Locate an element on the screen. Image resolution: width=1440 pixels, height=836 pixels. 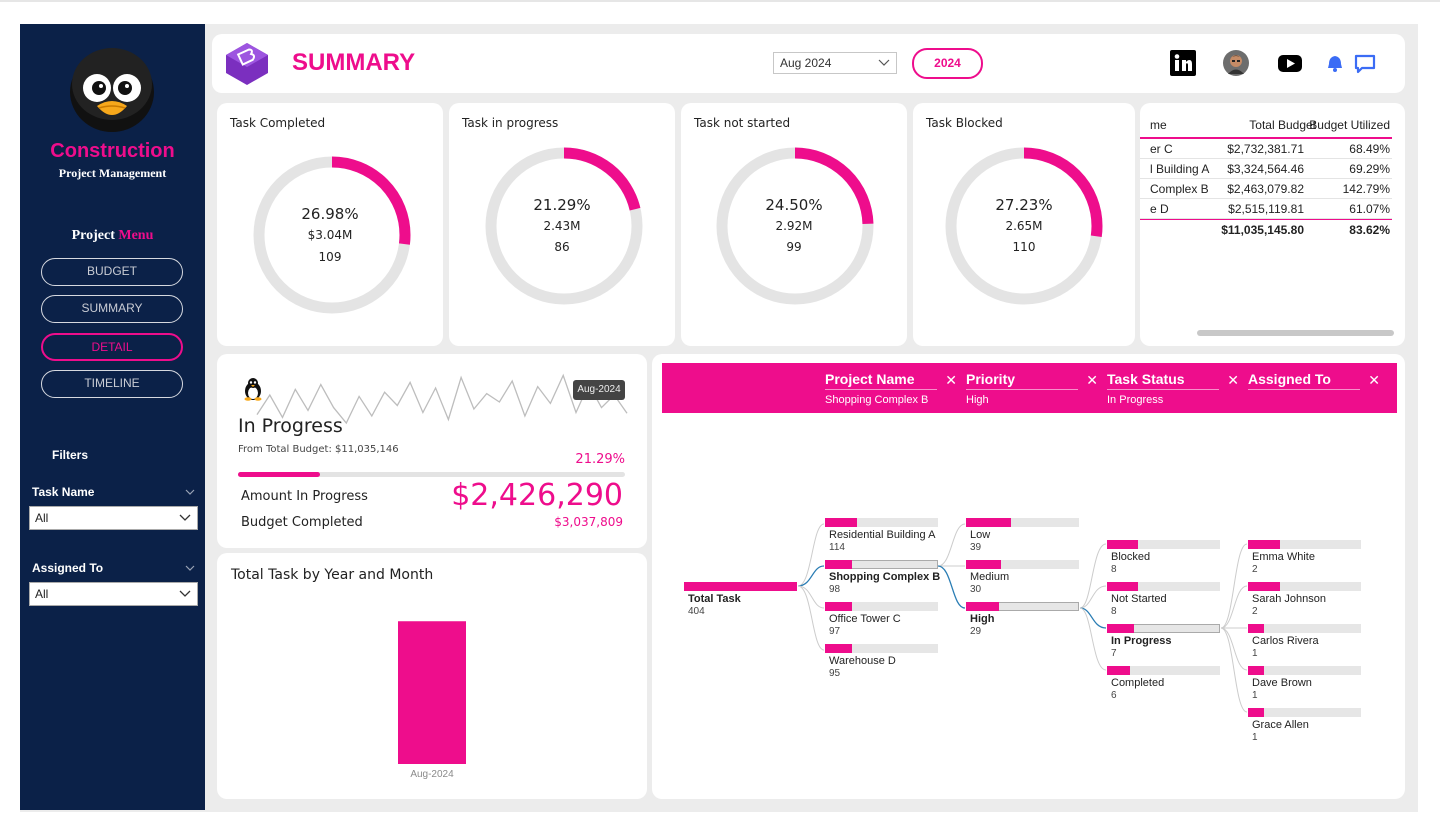
kpi-percent: 24.50% is located at coordinates (794, 205).